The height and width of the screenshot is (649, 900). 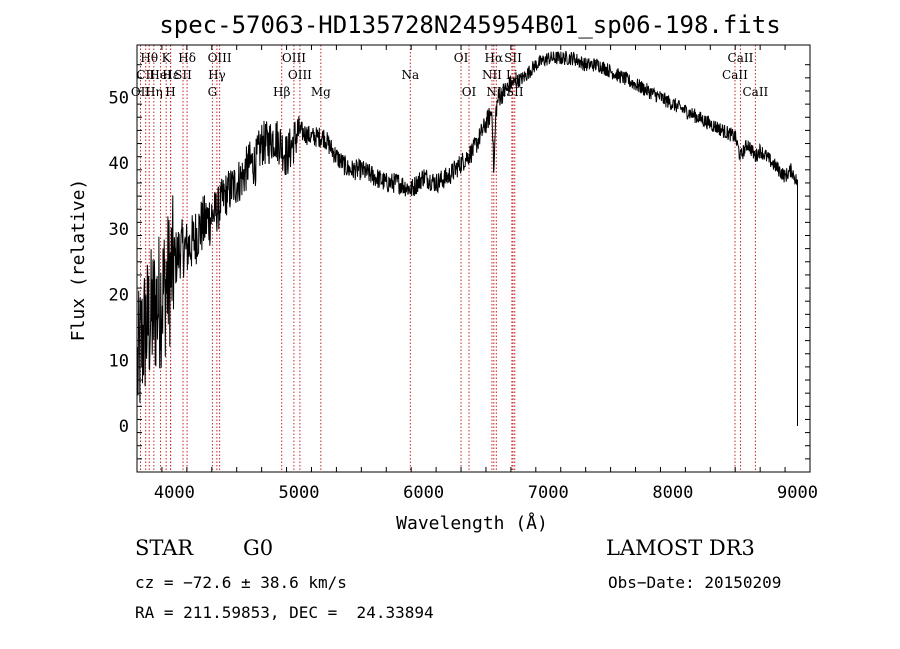 I want to click on line-label: HeI, so click(x=160, y=75).